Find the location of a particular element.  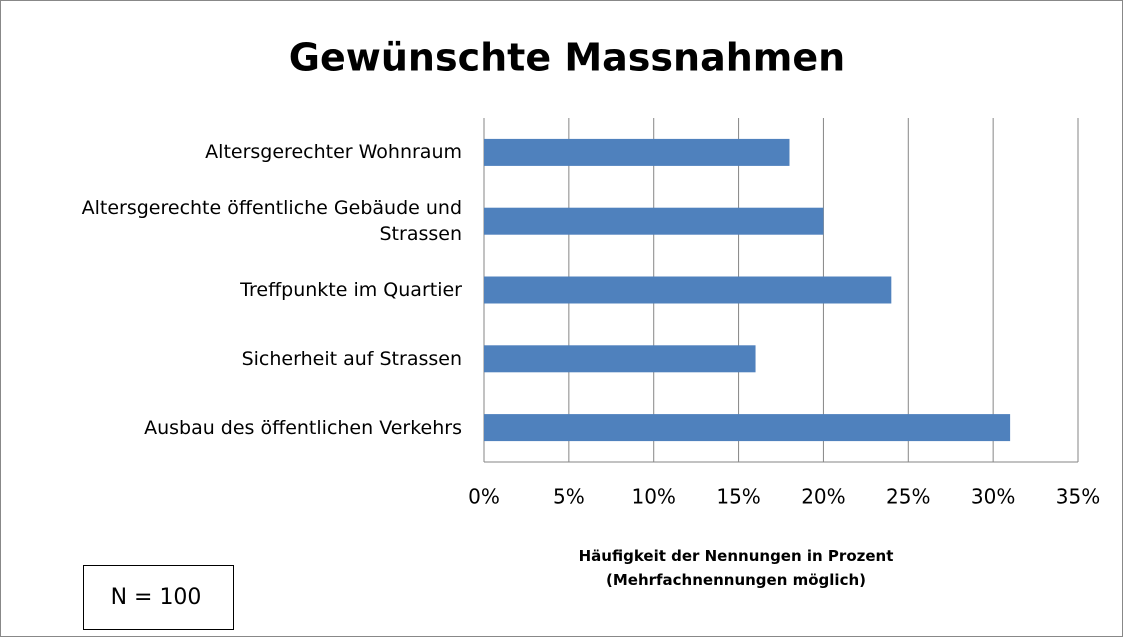

x-tick-label: 10% is located at coordinates (653, 497).